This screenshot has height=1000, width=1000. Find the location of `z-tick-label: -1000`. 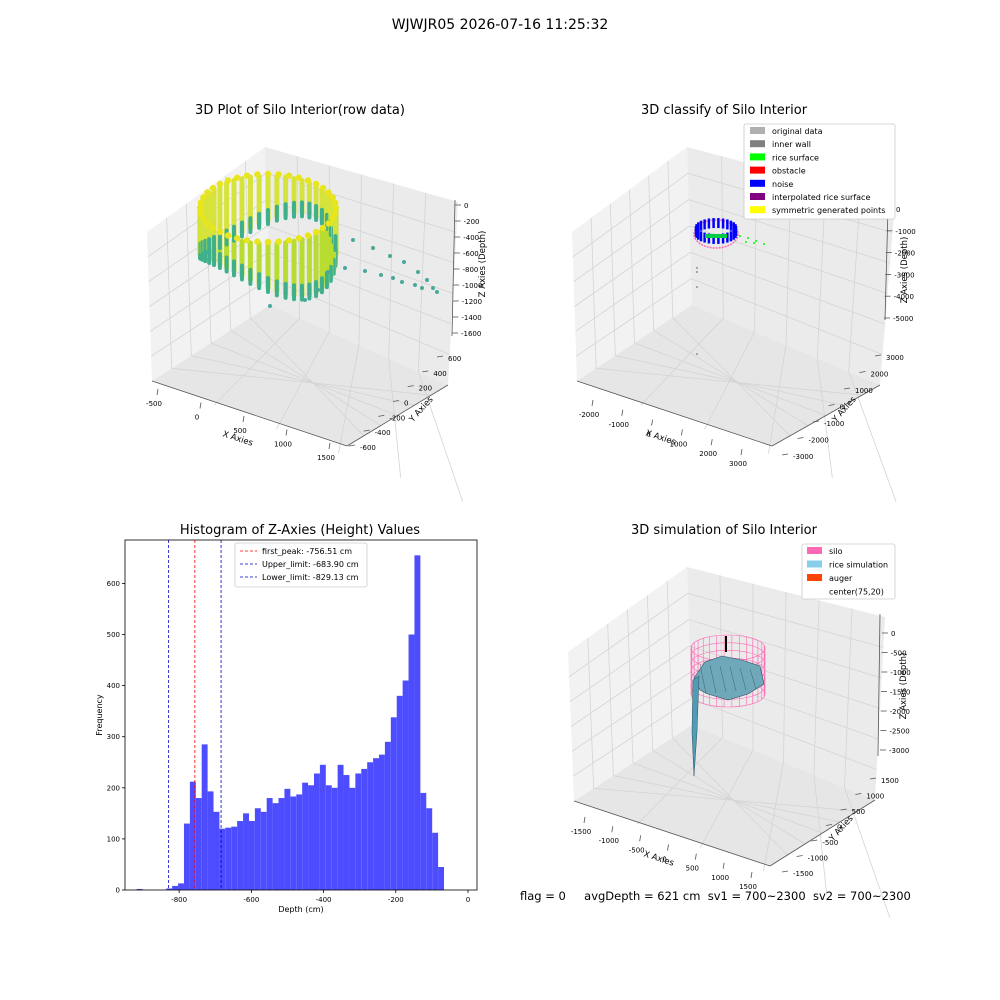

z-tick-label: -1000 is located at coordinates (905, 232).